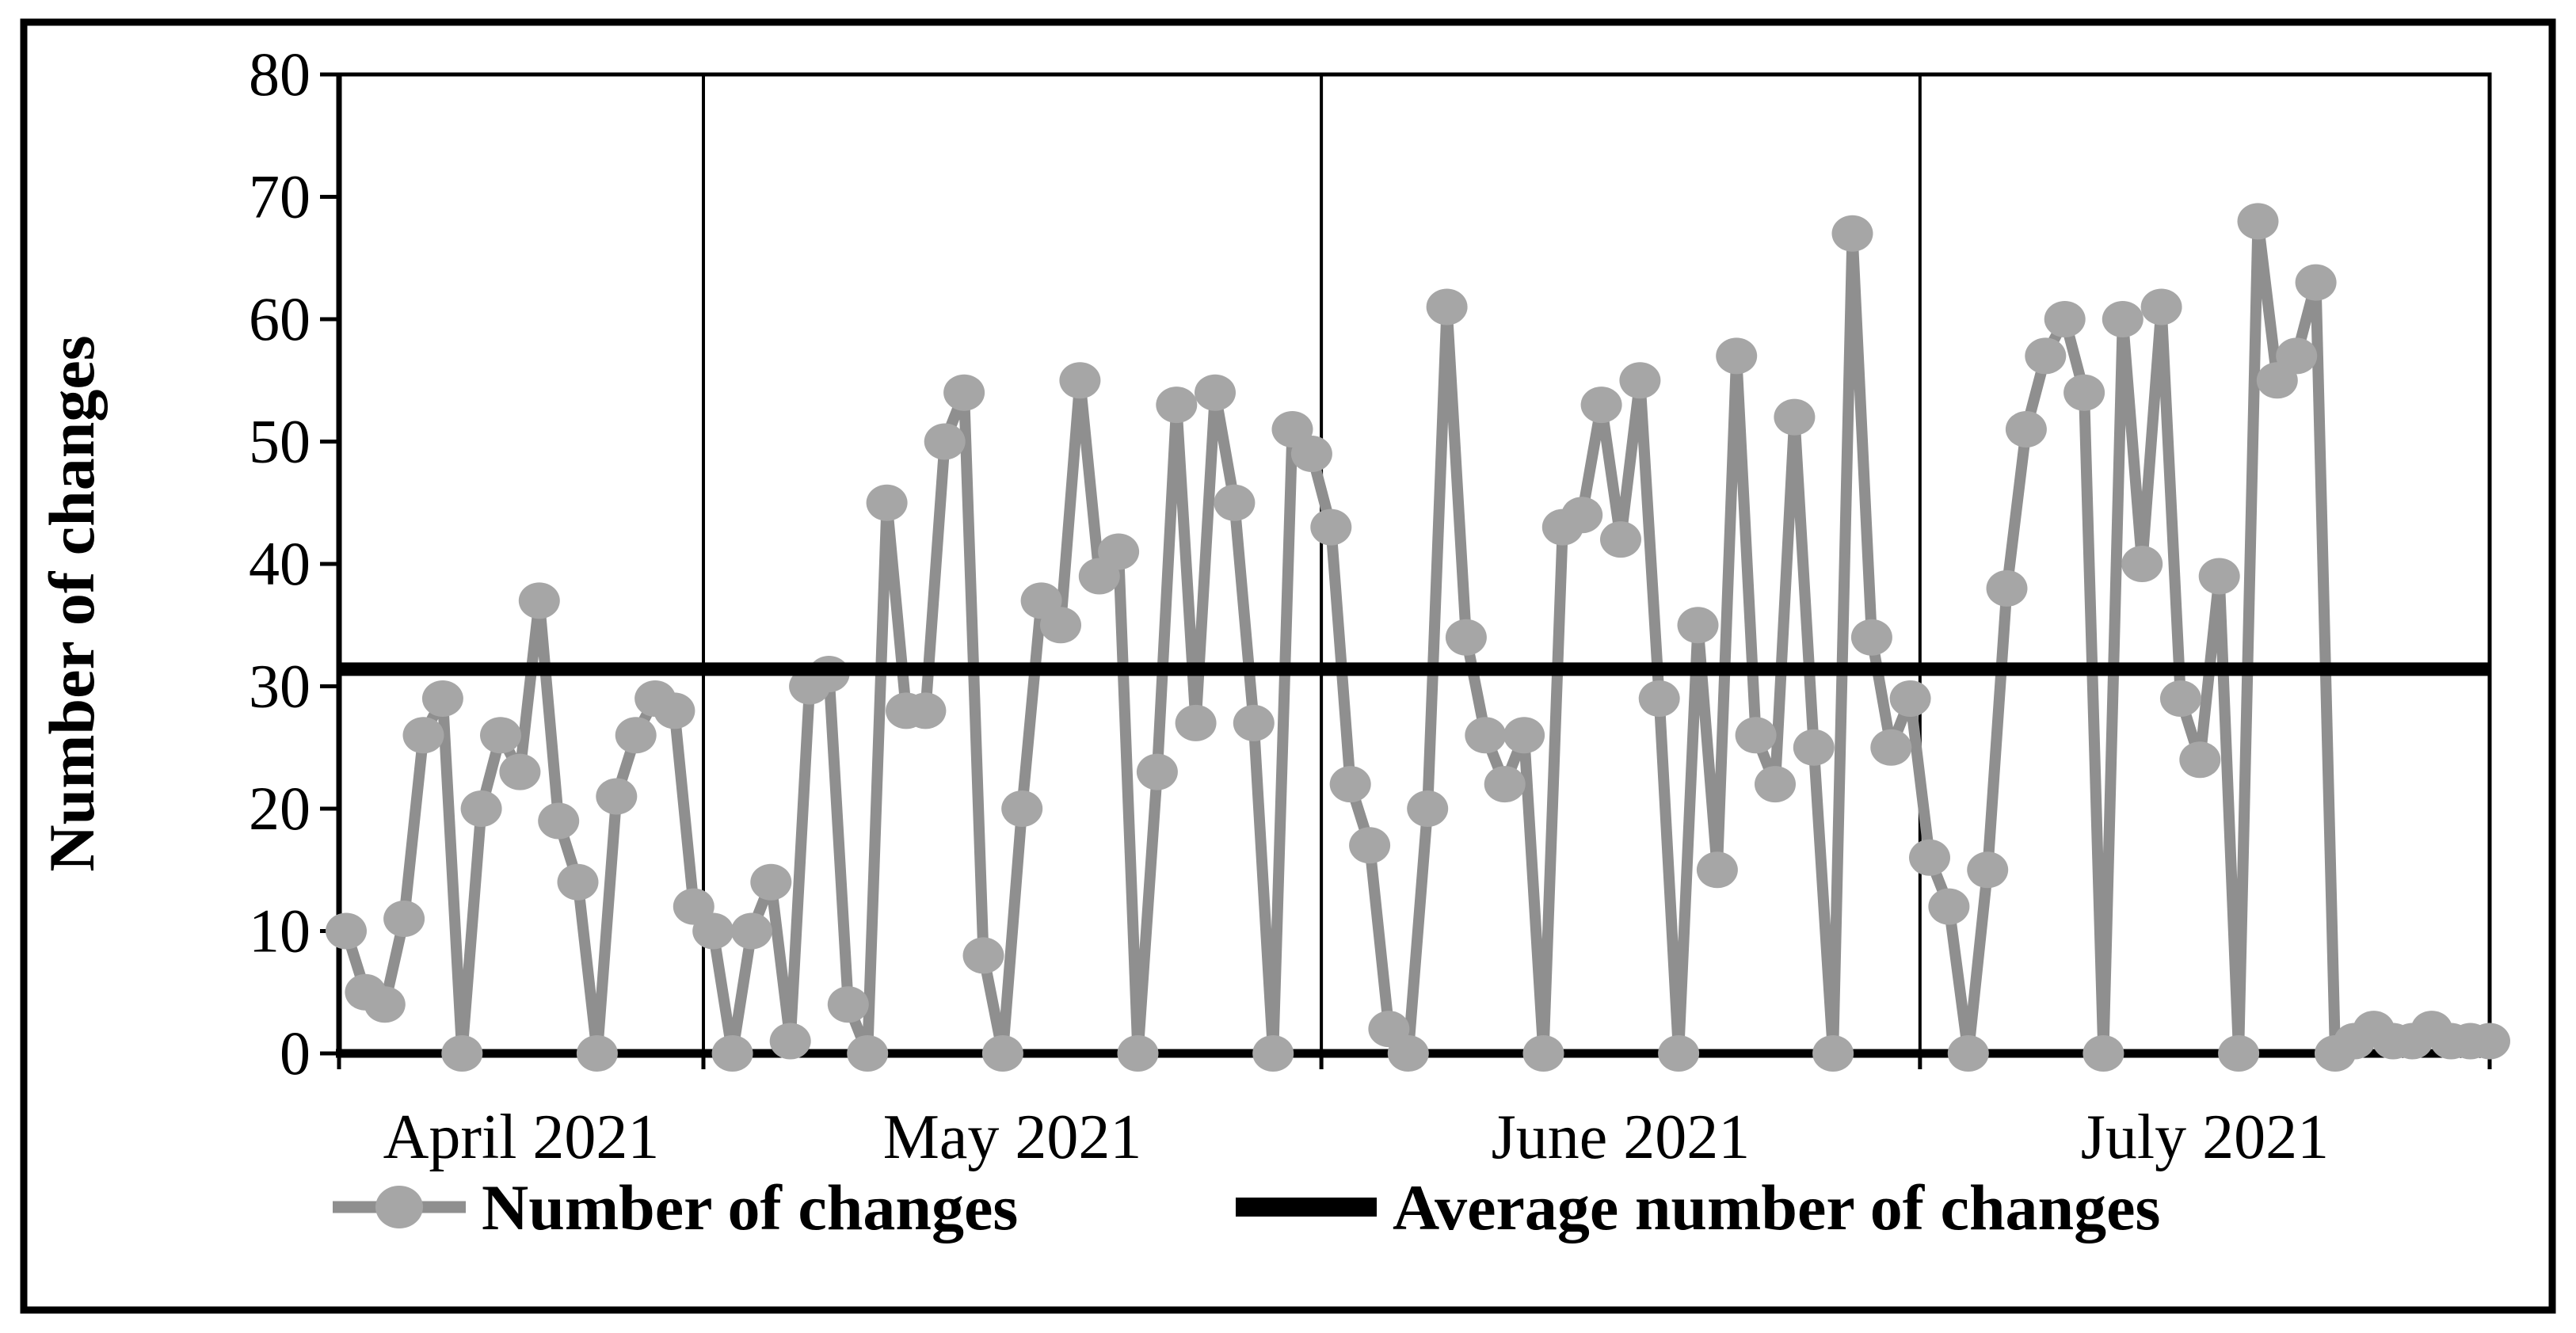  What do you see at coordinates (750, 1207) in the screenshot?
I see `legend-label-number-of-changes: Number of changes` at bounding box center [750, 1207].